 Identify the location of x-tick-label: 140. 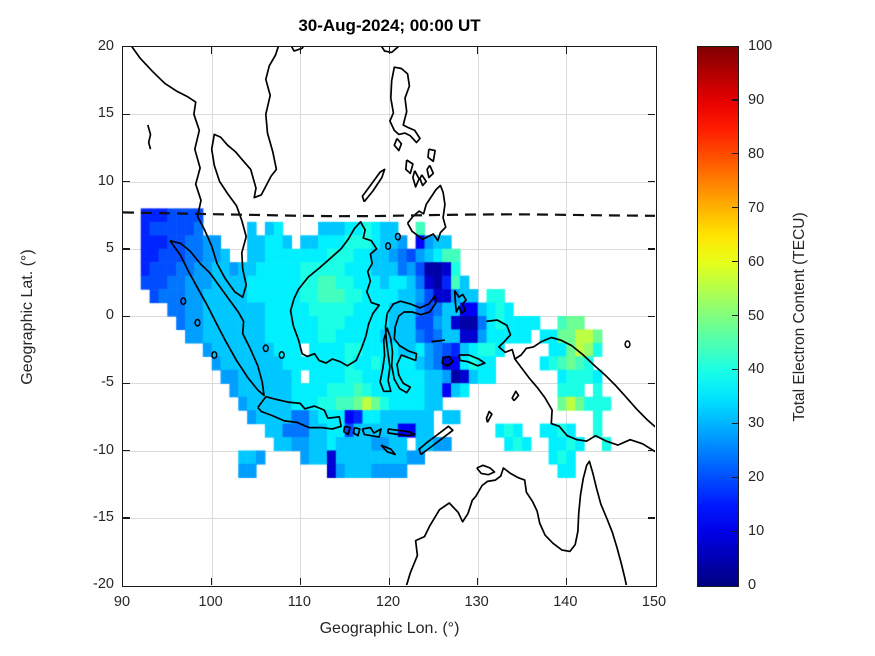
(565, 602).